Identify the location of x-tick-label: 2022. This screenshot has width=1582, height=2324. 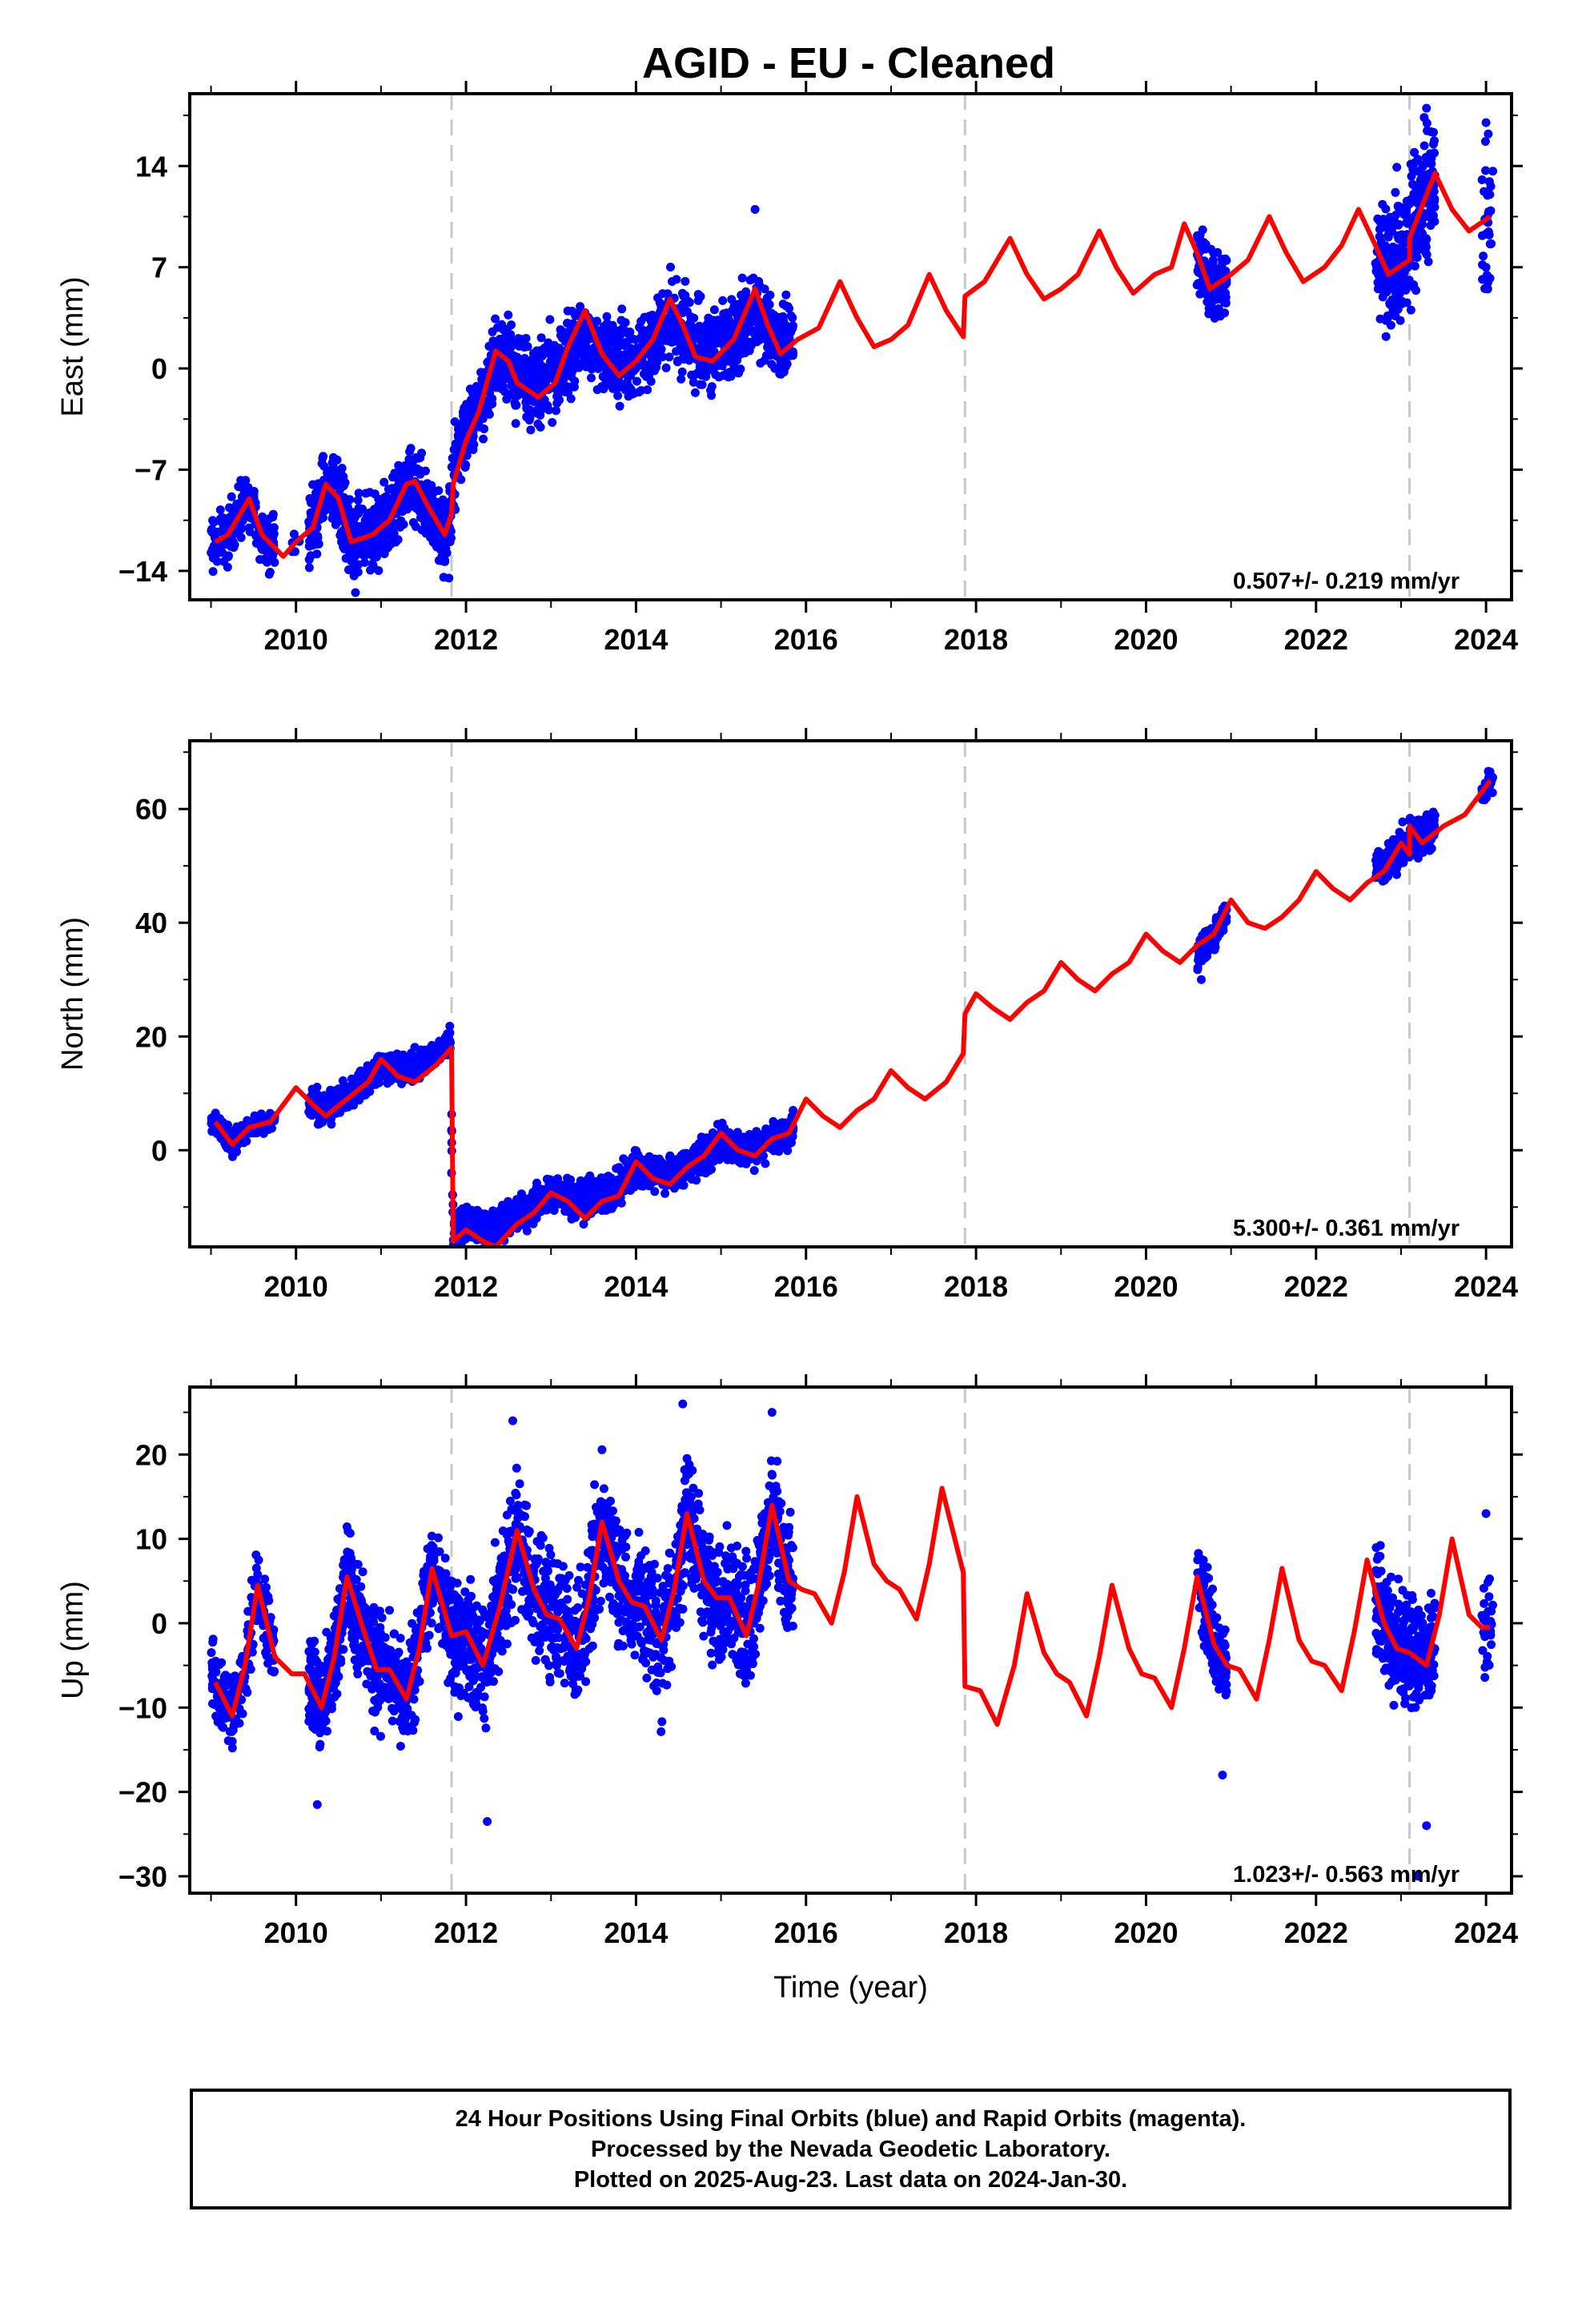
(1316, 639).